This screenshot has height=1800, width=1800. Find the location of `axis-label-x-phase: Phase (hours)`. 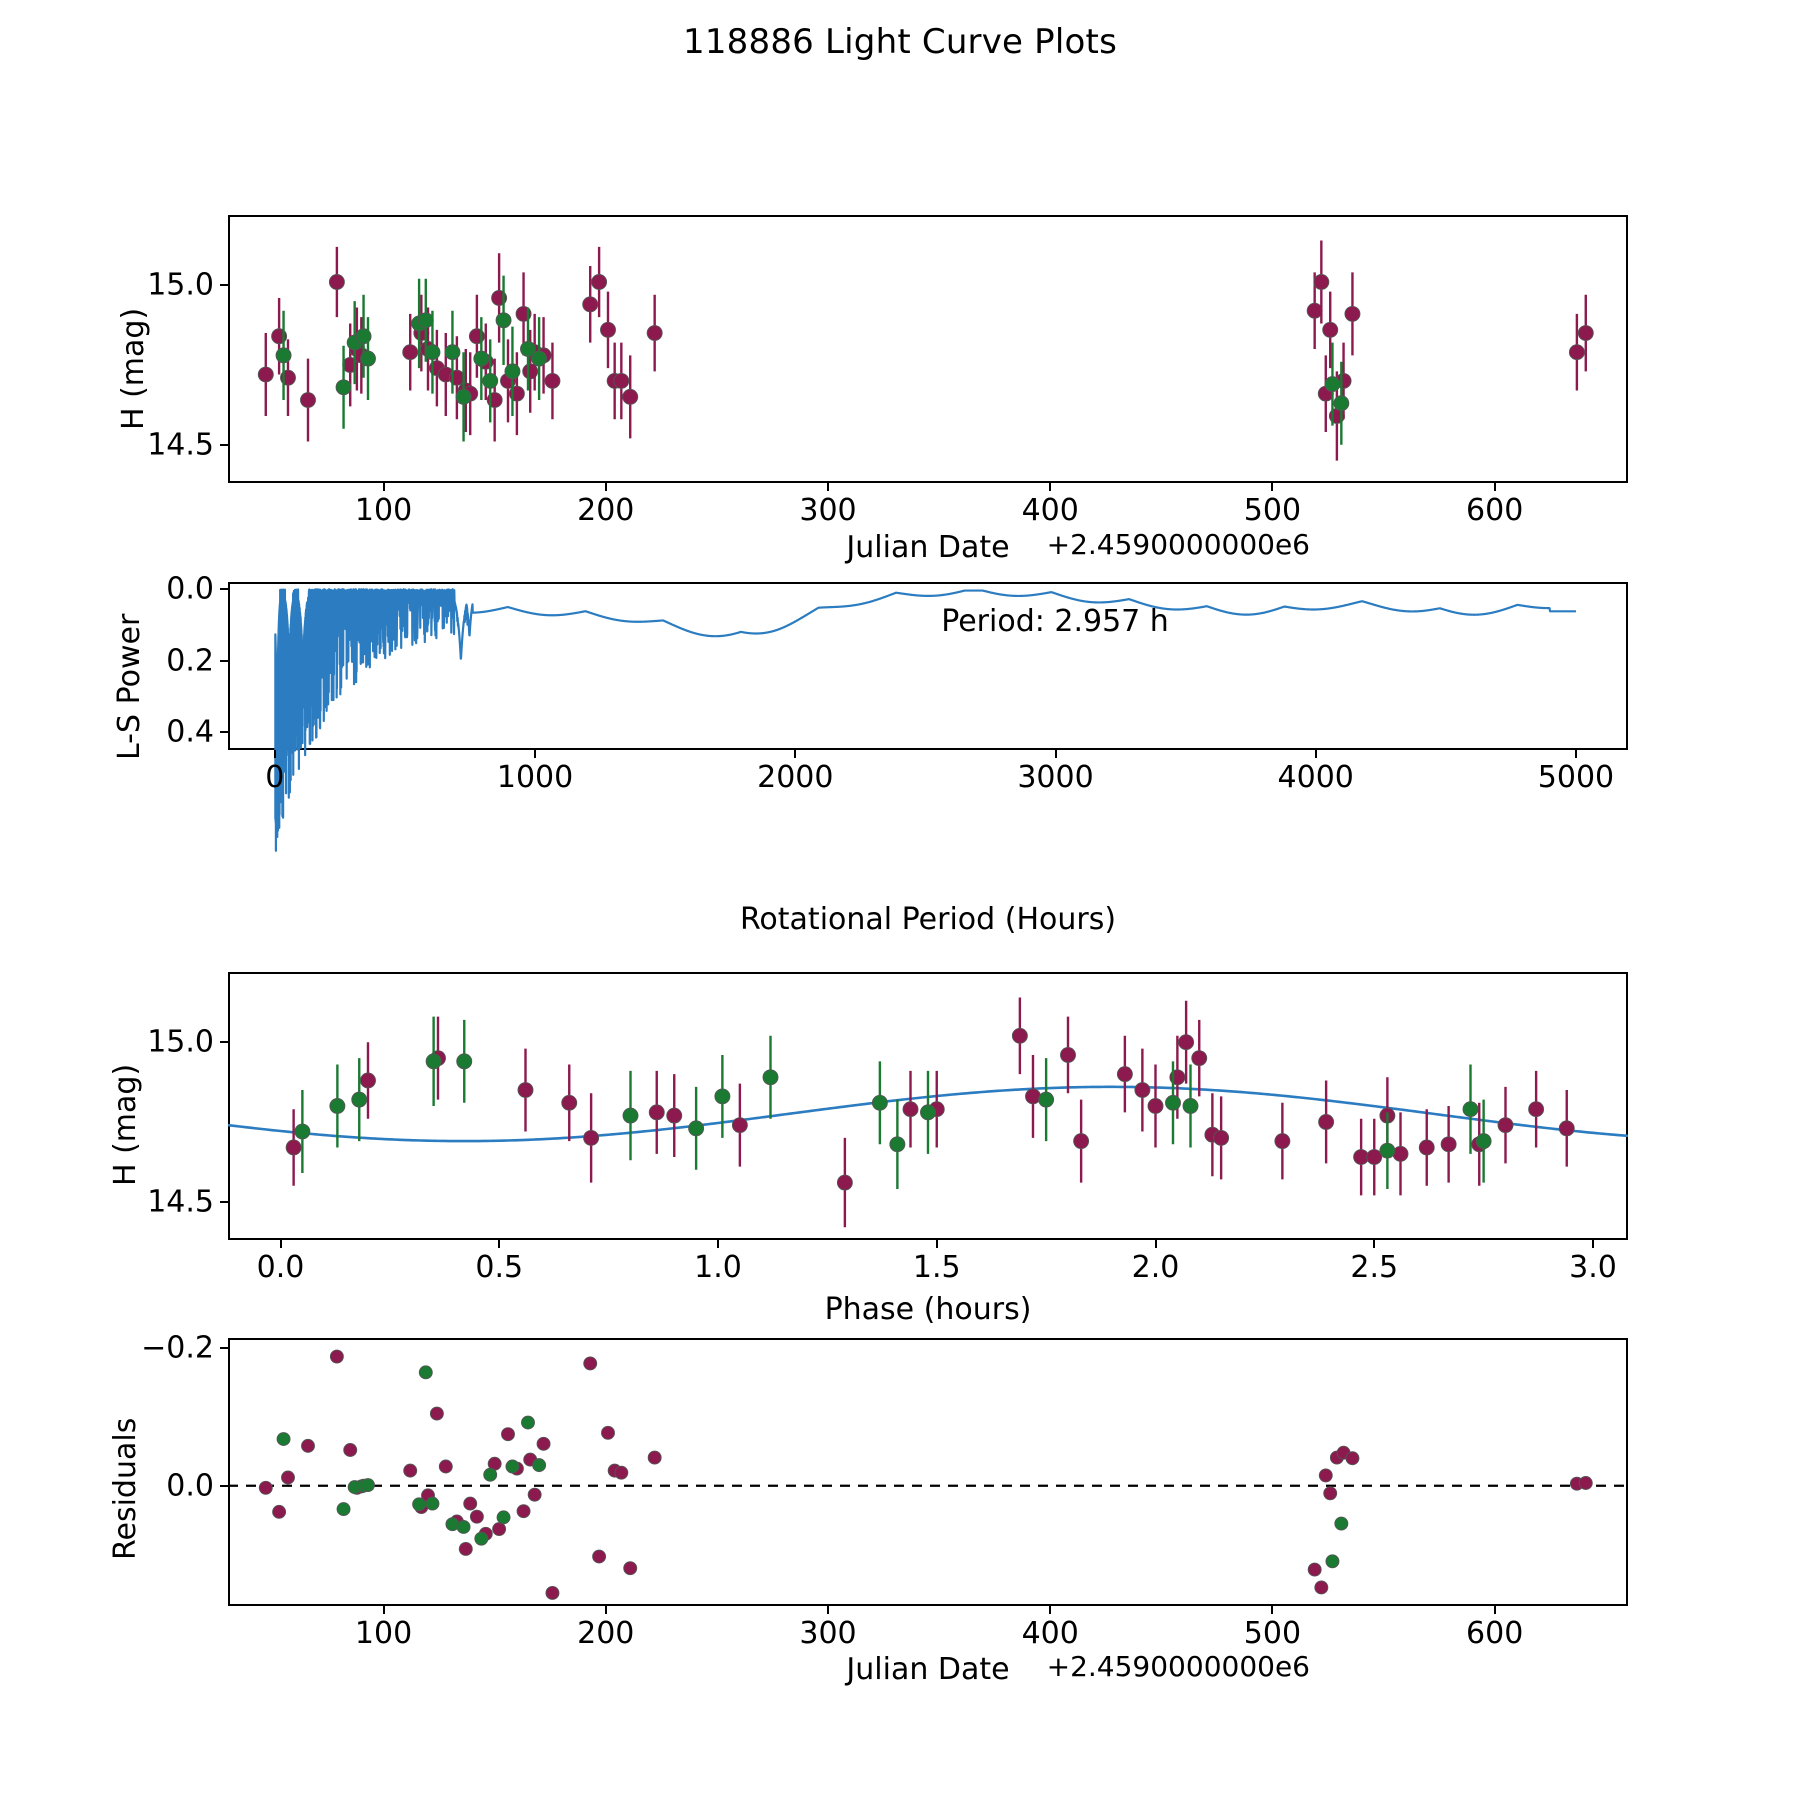

axis-label-x-phase: Phase (hours) is located at coordinates (928, 1309).